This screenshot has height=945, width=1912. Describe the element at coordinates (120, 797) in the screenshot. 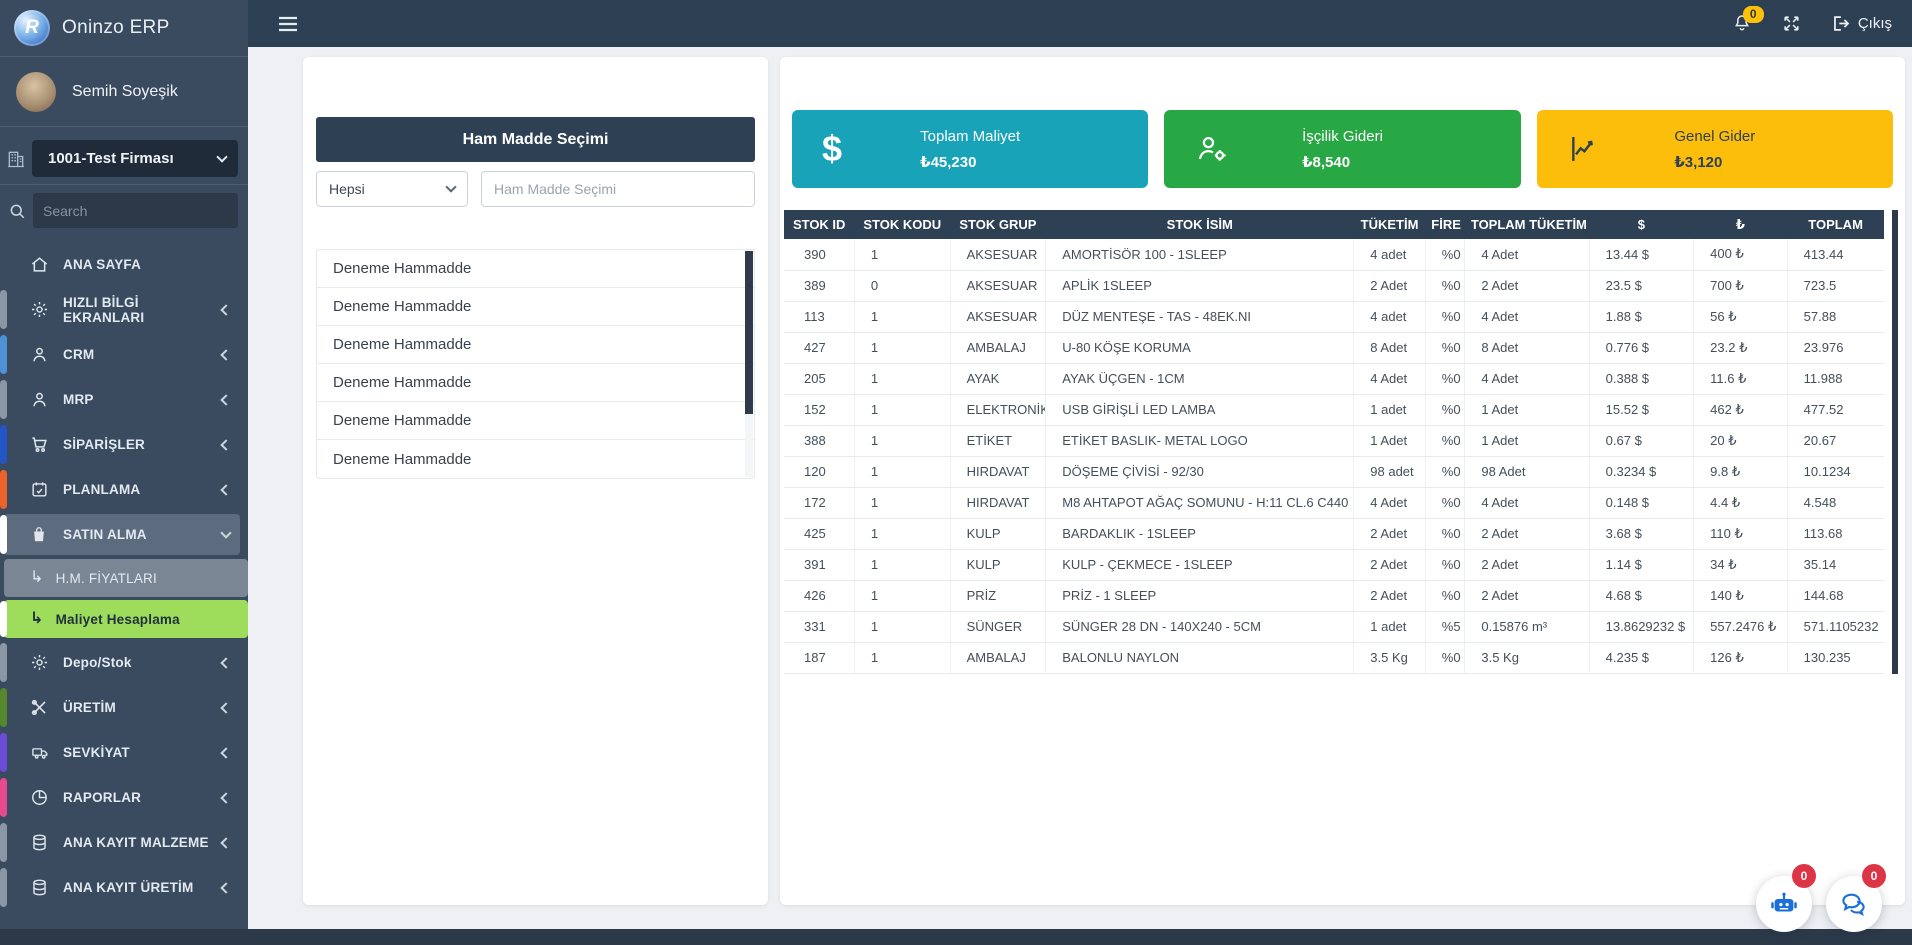

I see `sidebar-item-raporlar: RAPORLAR` at that location.